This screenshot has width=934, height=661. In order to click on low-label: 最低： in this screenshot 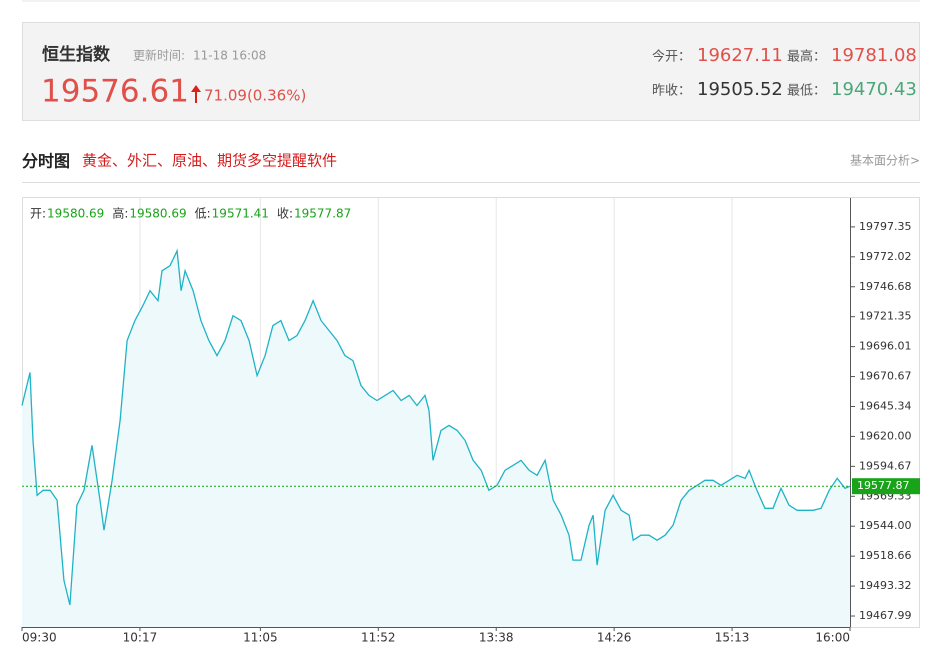, I will do `click(806, 91)`.